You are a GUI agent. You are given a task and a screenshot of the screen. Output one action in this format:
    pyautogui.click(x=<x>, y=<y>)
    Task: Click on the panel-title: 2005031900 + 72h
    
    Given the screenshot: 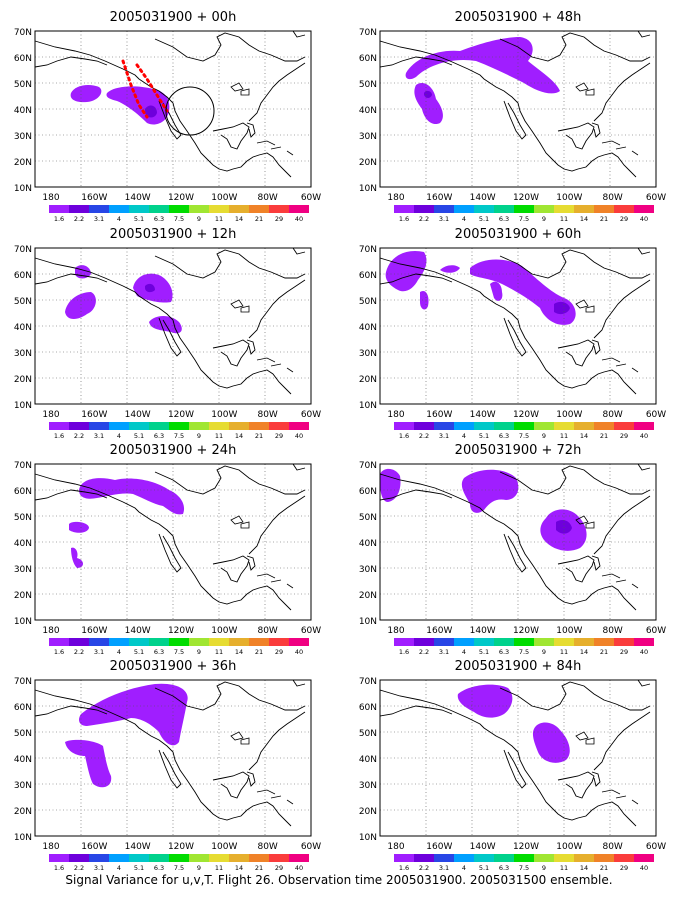 What is the action you would take?
    pyautogui.click(x=518, y=450)
    